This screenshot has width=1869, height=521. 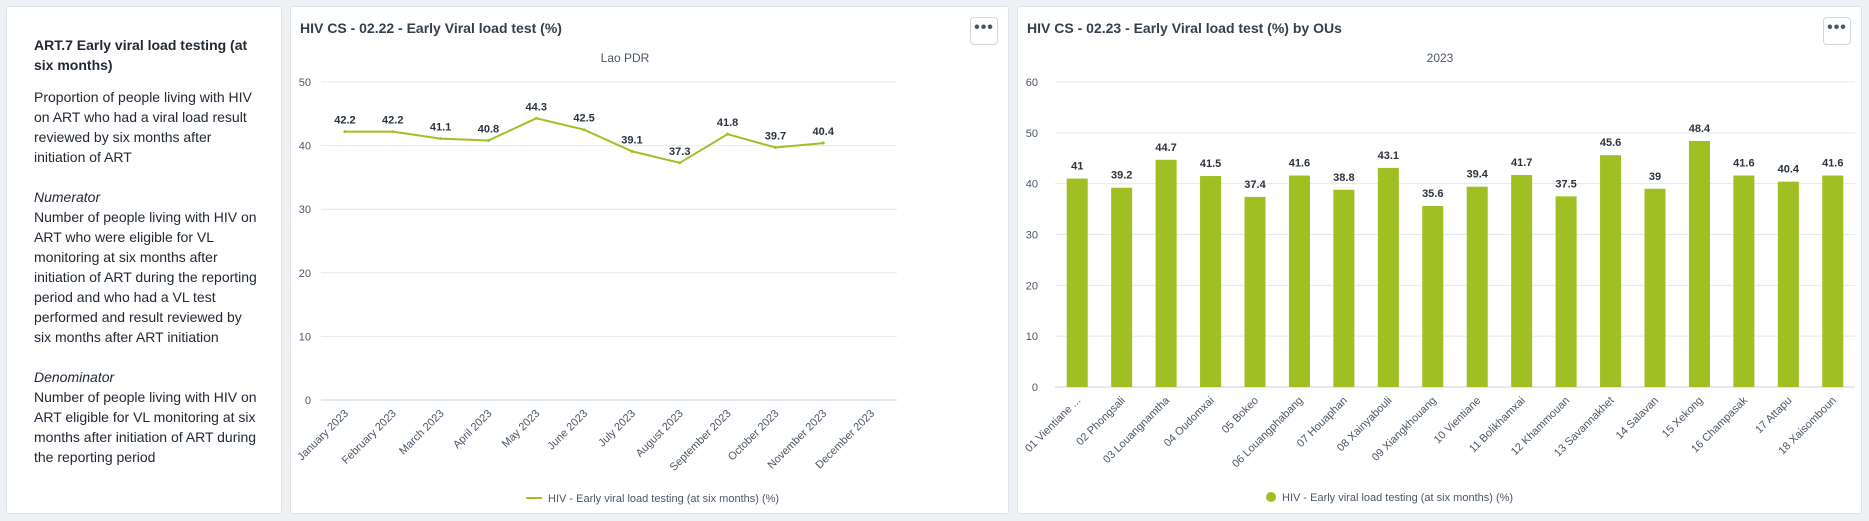 I want to click on data-label: 40.8, so click(x=488, y=130).